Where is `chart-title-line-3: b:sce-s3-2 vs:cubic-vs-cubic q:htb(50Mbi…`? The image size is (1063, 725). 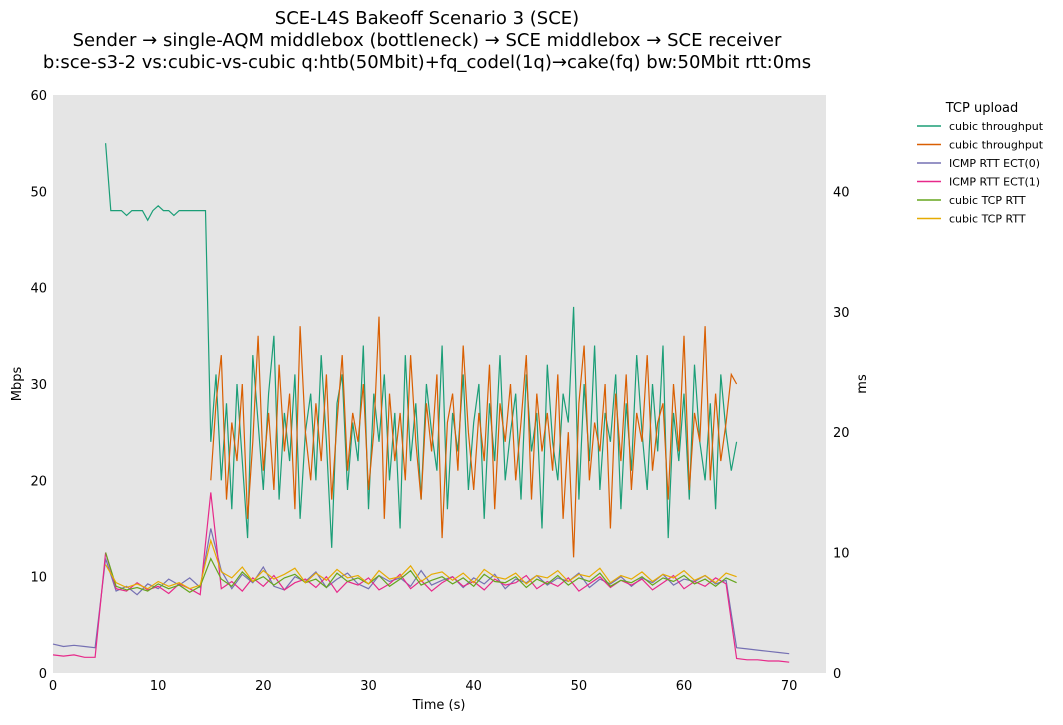 chart-title-line-3: b:sce-s3-2 vs:cubic-vs-cubic q:htb(50Mbi… is located at coordinates (427, 62).